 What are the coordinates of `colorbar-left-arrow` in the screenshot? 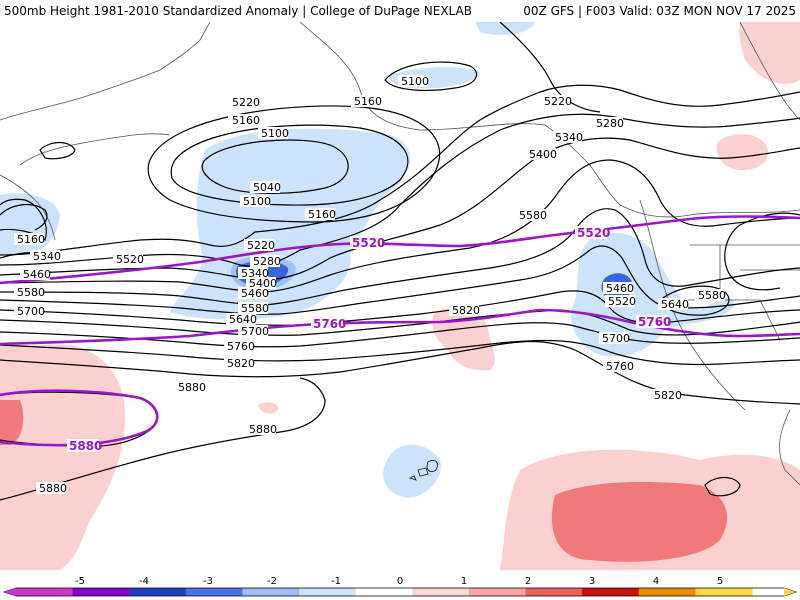 It's located at (10, 592).